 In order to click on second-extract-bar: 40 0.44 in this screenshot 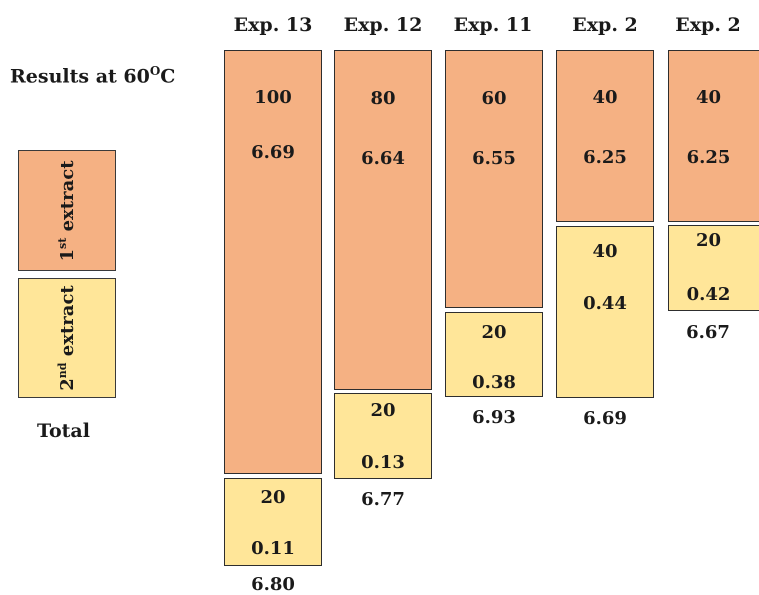, I will do `click(605, 312)`.